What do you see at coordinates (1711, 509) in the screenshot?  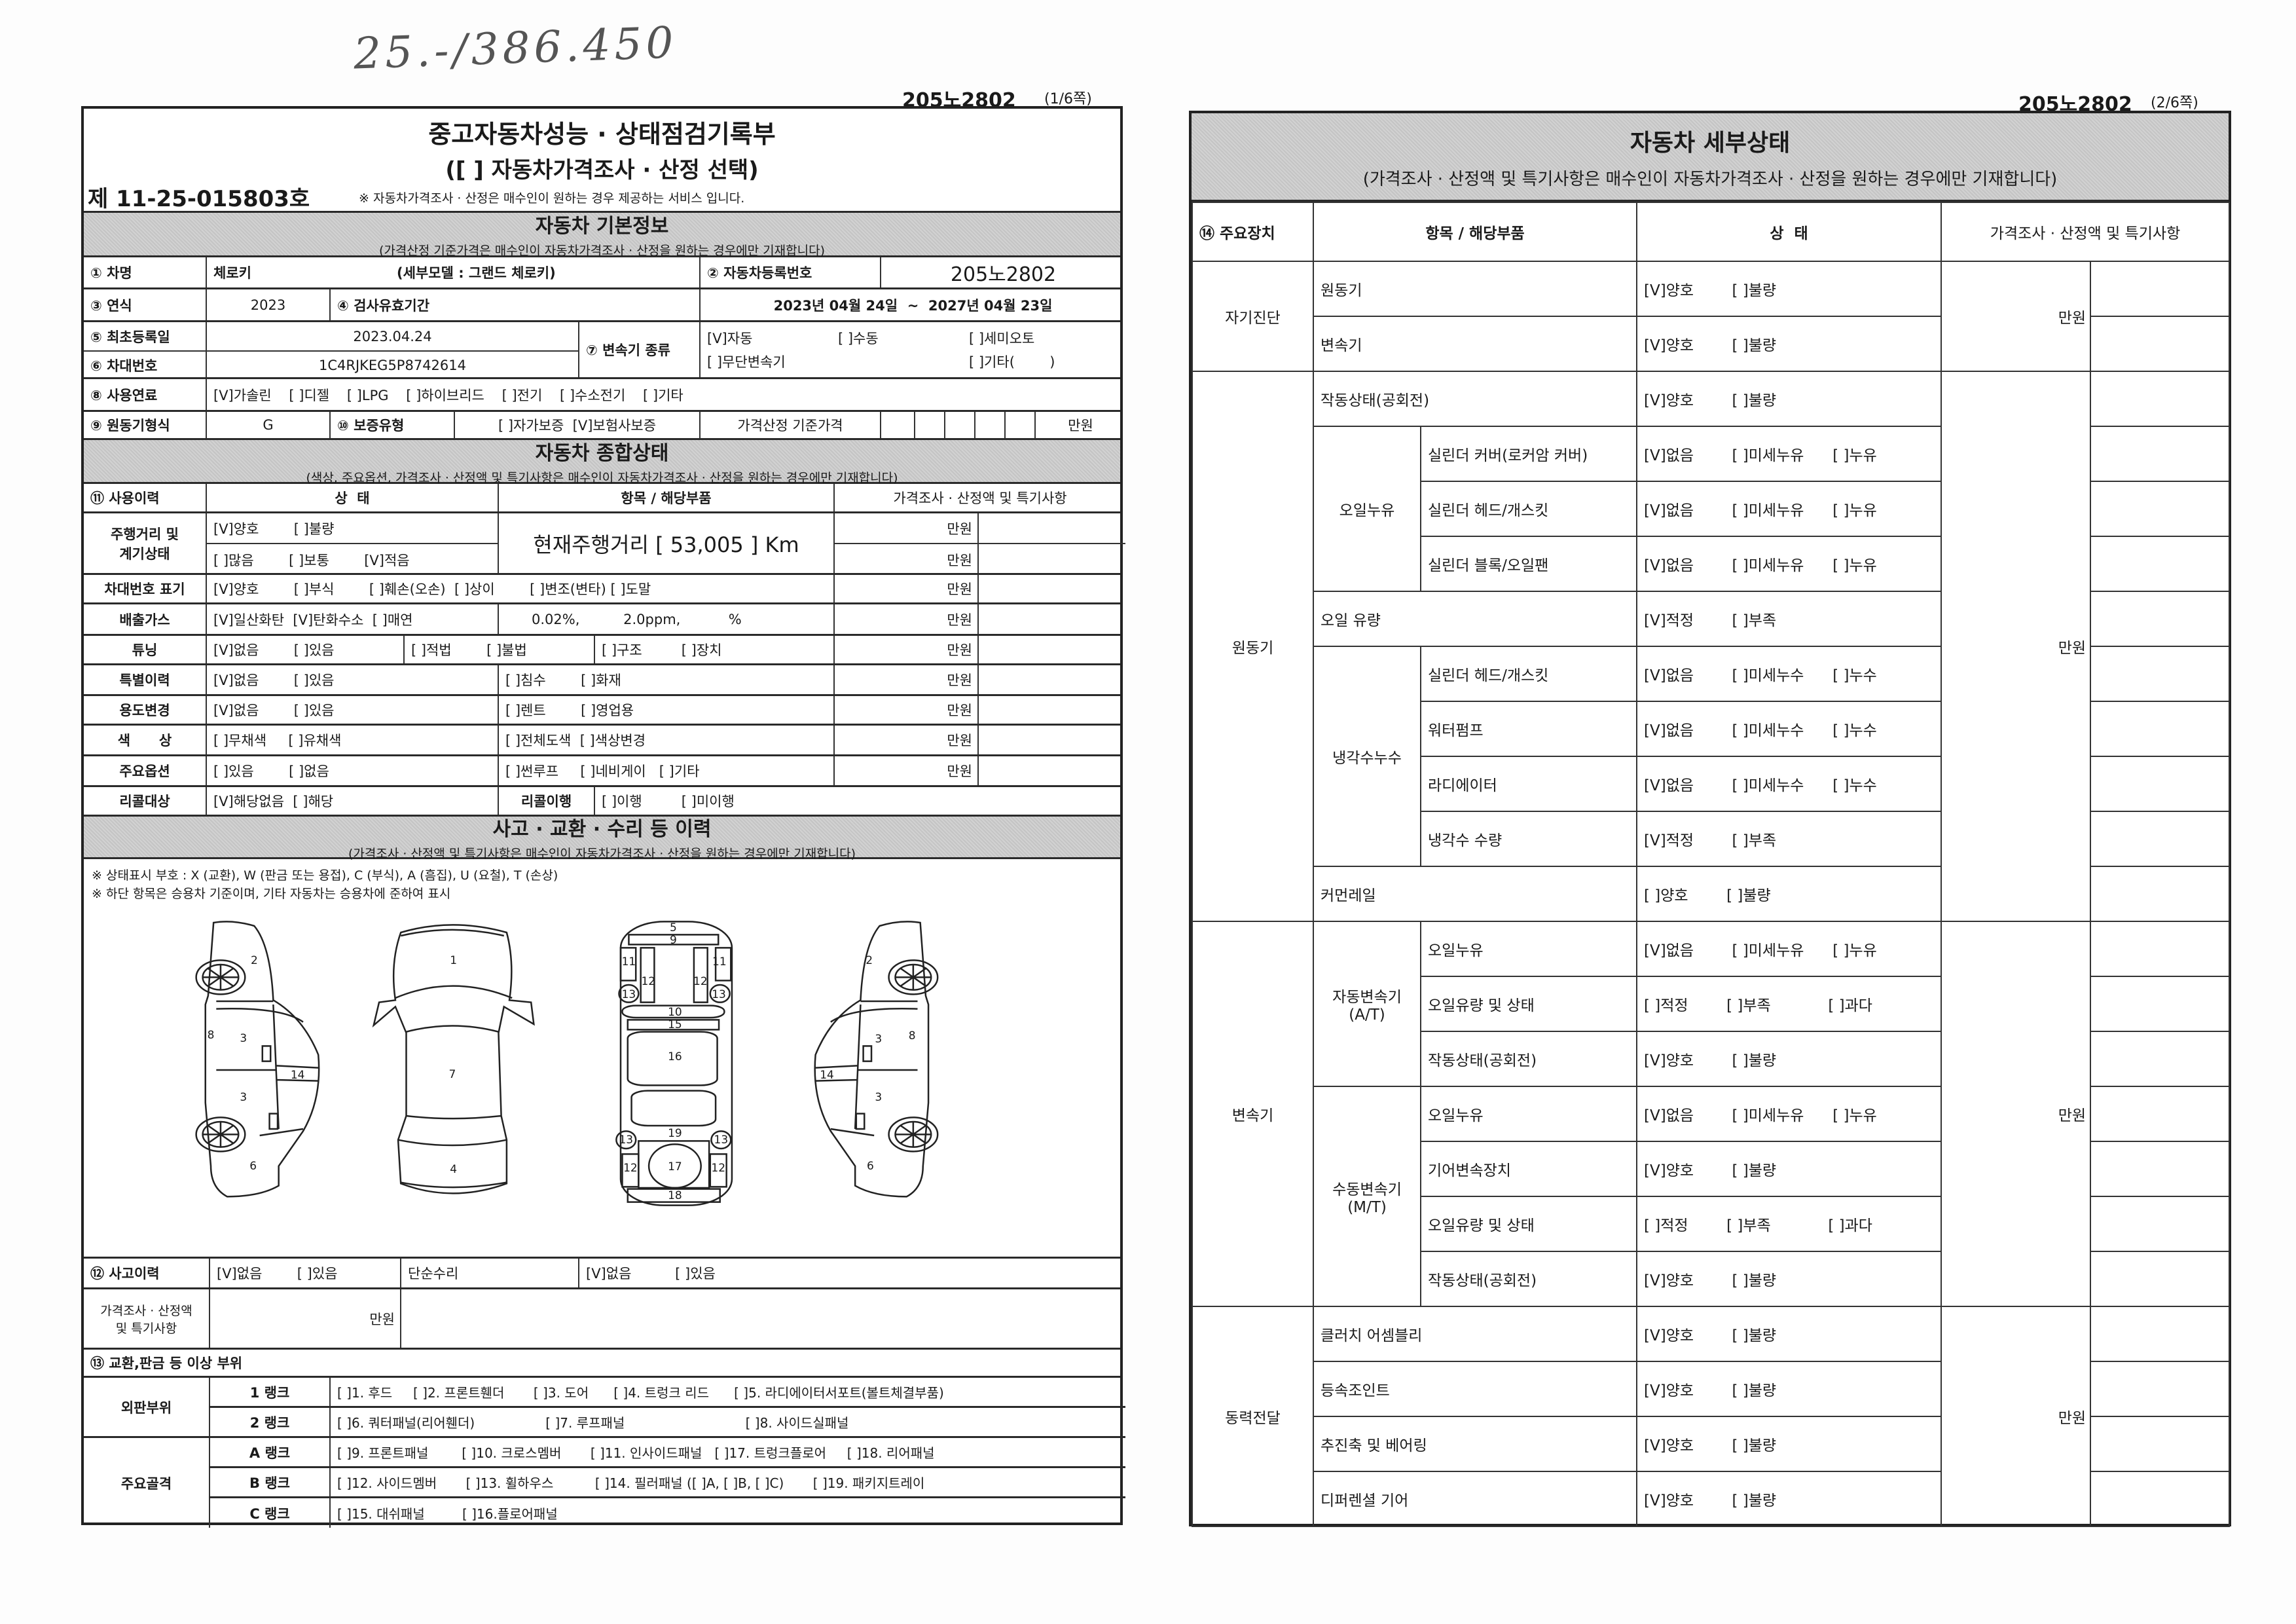 I see `detail-row: 오일누유 실린더 커버(로커암 커버) [V]없음 [ ]미세누유 [ ]누유` at bounding box center [1711, 509].